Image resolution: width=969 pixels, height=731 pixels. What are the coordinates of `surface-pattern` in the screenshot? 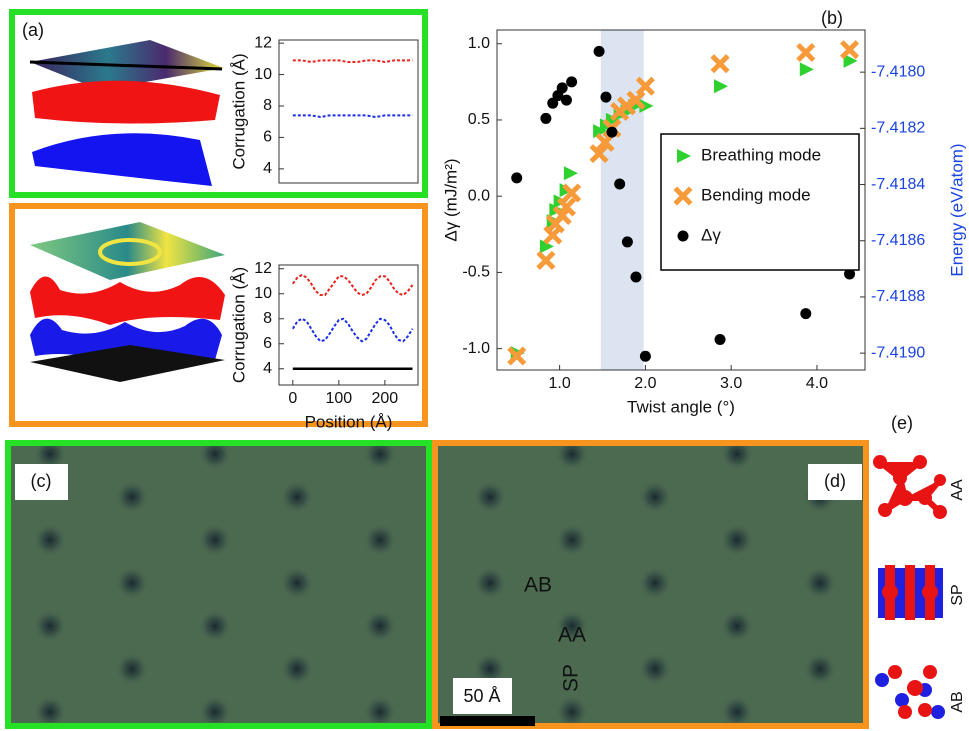 It's located at (130, 252).